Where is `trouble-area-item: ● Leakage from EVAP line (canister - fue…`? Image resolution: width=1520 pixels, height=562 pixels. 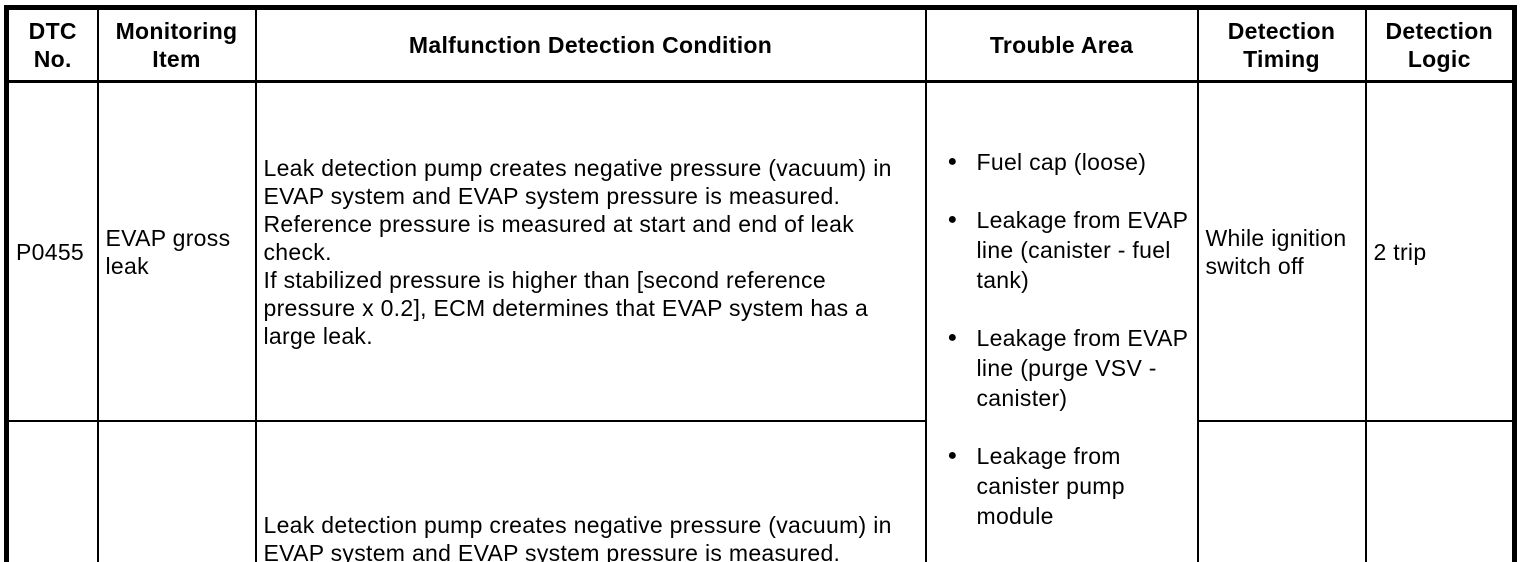 trouble-area-item: ● Leakage from EVAP line (canister - fue… is located at coordinates (1063, 250).